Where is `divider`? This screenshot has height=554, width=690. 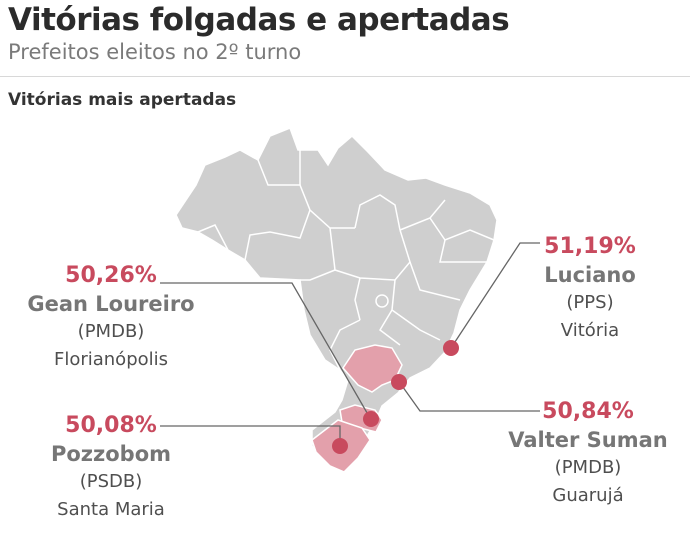 divider is located at coordinates (345, 76).